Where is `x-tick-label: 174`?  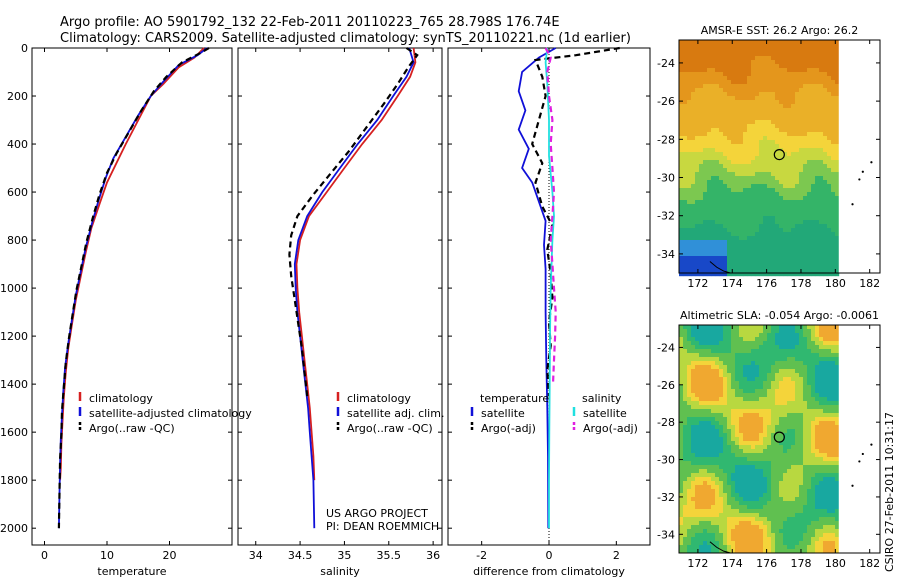 x-tick-label: 174 is located at coordinates (732, 283).